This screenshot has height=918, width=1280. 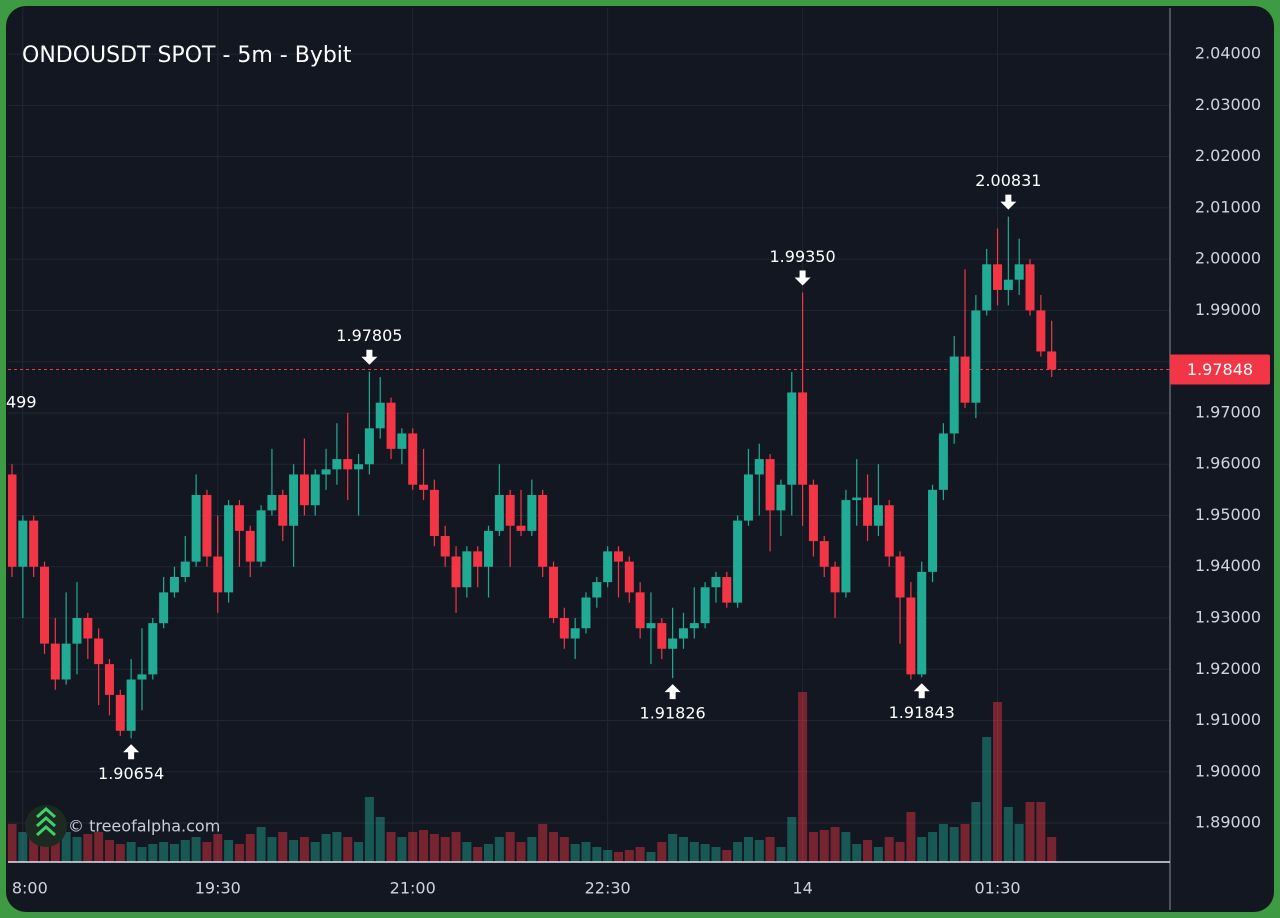 I want to click on watermark: © treeofalpha.com, so click(x=144, y=826).